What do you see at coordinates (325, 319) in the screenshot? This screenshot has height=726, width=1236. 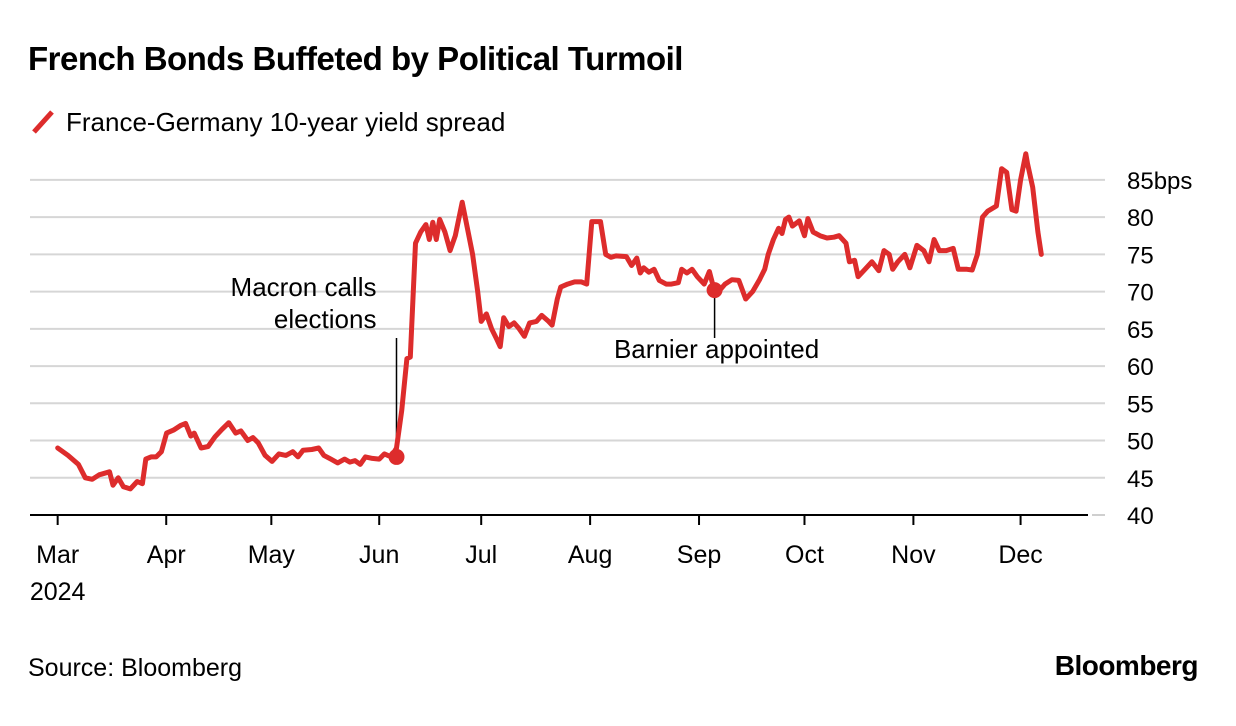 I see `annotation-label: elections` at bounding box center [325, 319].